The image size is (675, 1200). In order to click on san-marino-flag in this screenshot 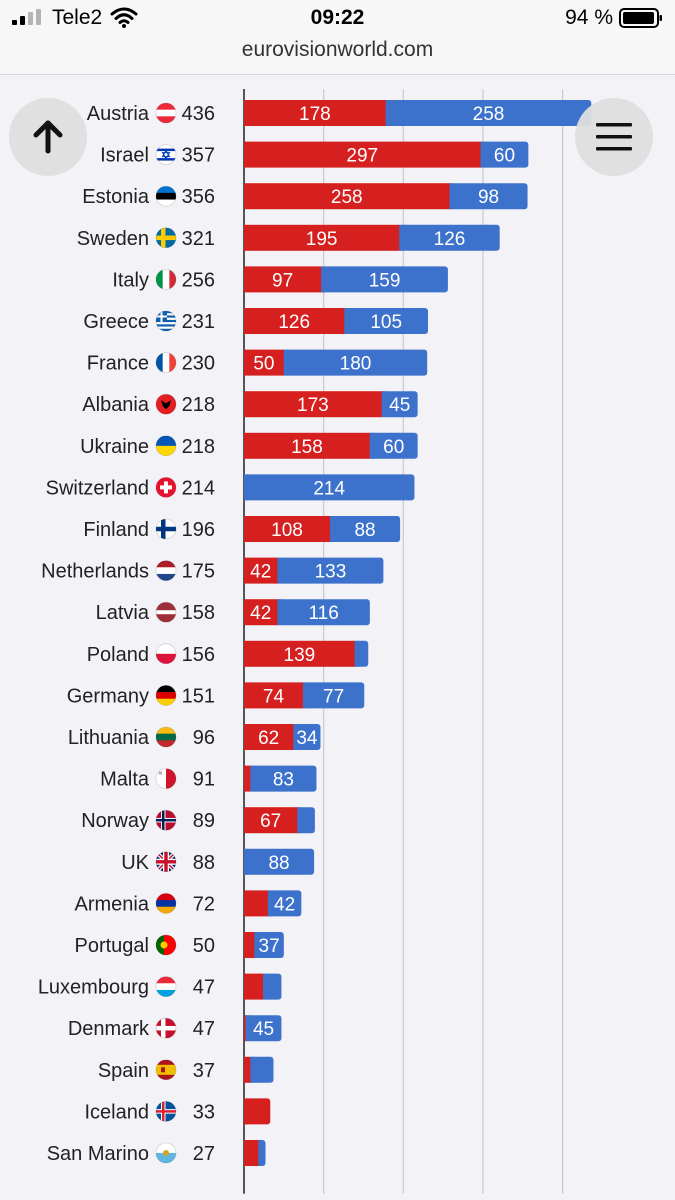, I will do `click(166, 1153)`.